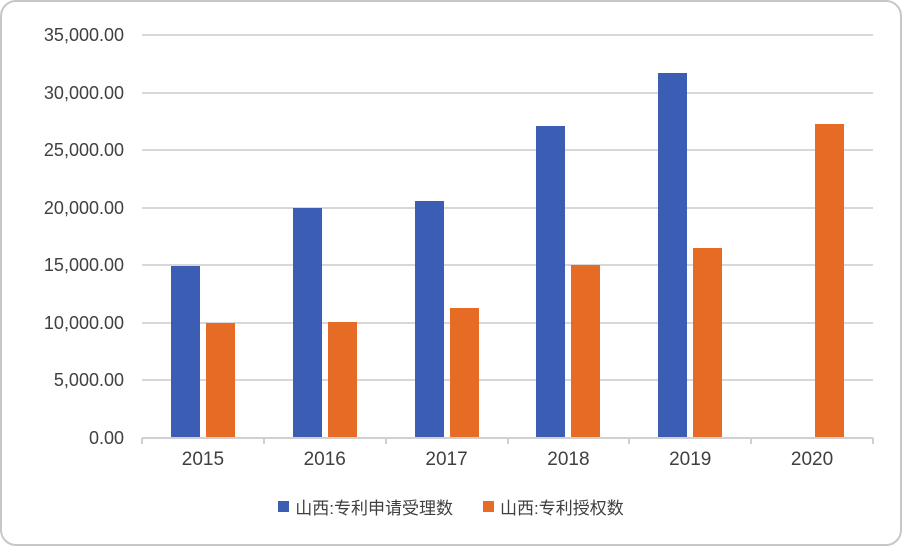 This screenshot has height=546, width=902. Describe the element at coordinates (568, 459) in the screenshot. I see `x-tick-label-2018: 2018` at that location.